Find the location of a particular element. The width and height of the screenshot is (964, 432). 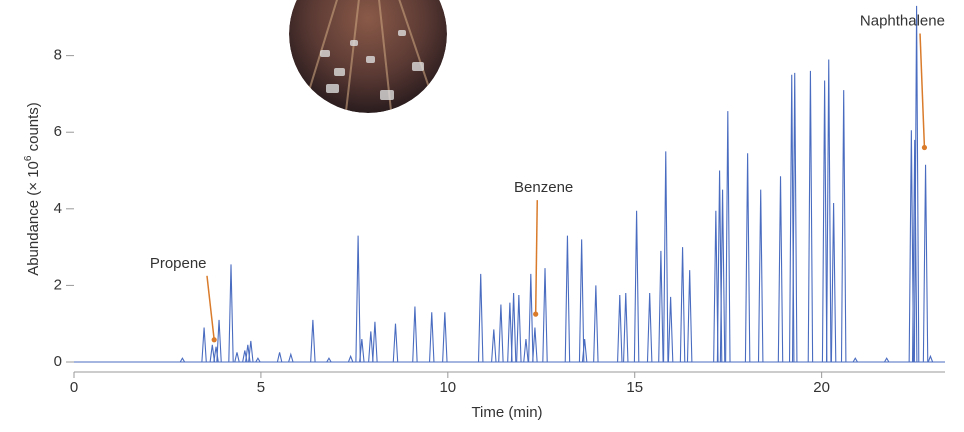

x-tick-label: 10 is located at coordinates (447, 387).